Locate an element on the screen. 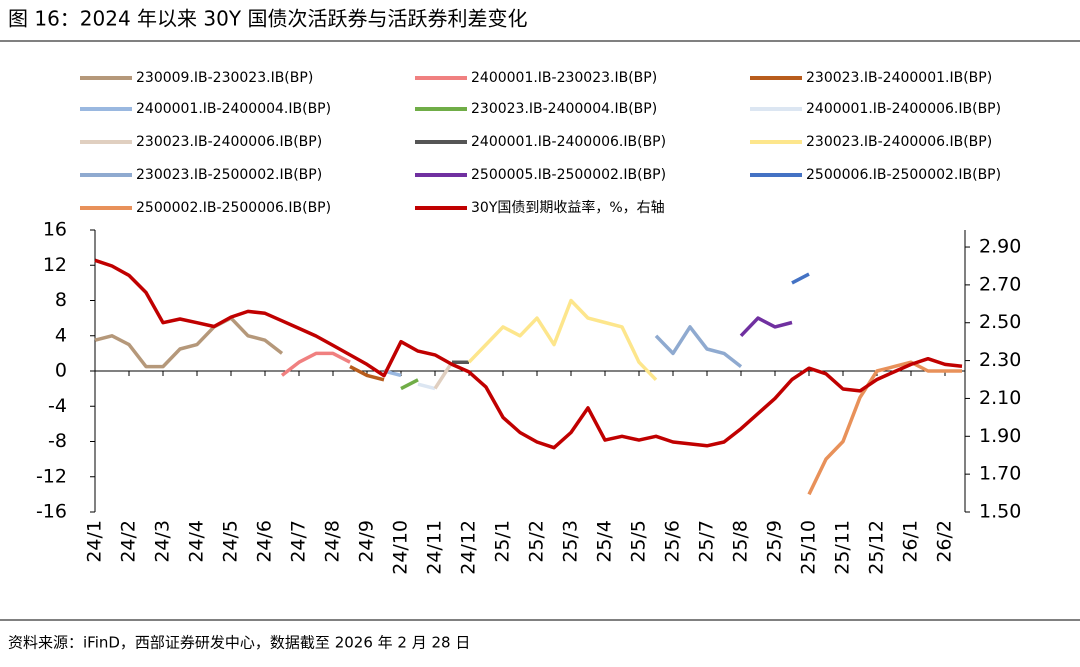 This screenshot has height=667, width=1080. x-tick-label: 25/7 is located at coordinates (707, 541).